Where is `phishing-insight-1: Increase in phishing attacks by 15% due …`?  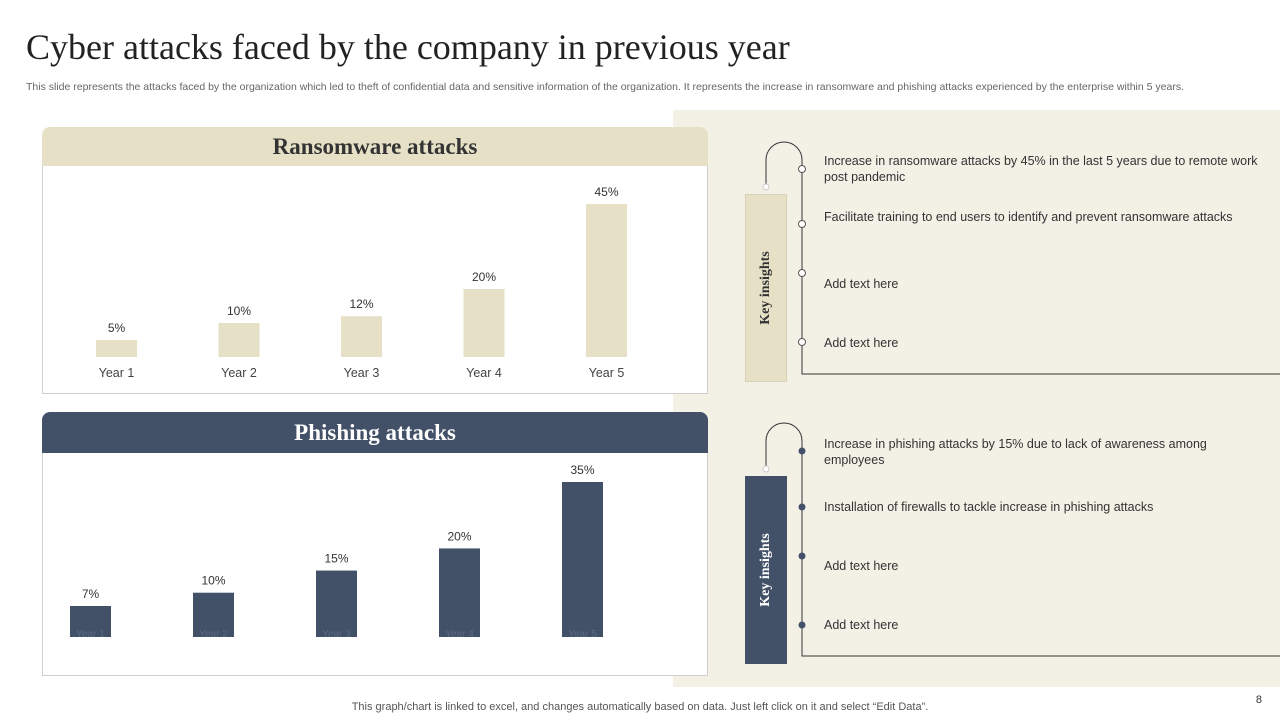 phishing-insight-1: Increase in phishing attacks by 15% due … is located at coordinates (1015, 452).